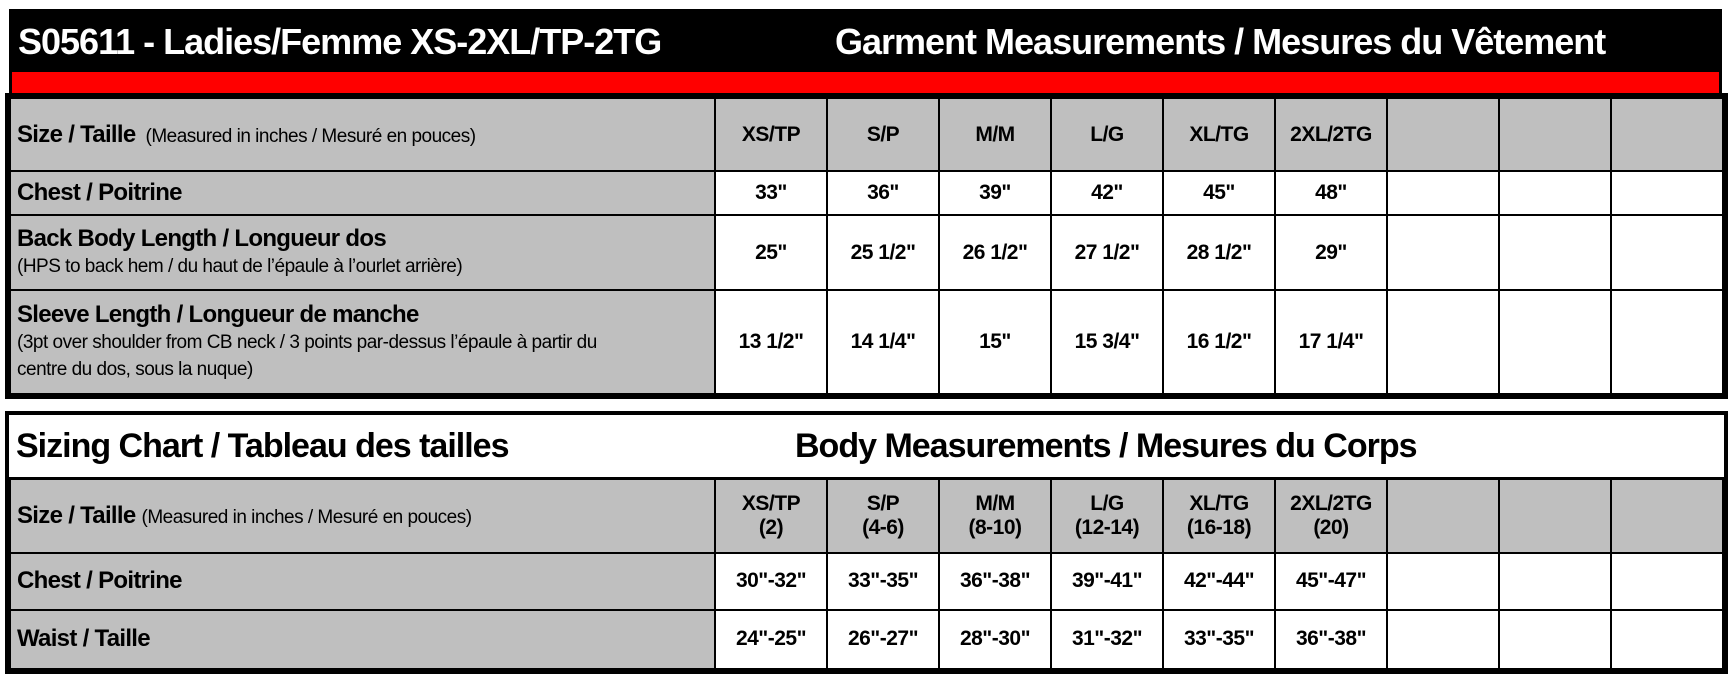 This screenshot has width=1728, height=680. Describe the element at coordinates (1331, 193) in the screenshot. I see `value-cell: 48"` at that location.